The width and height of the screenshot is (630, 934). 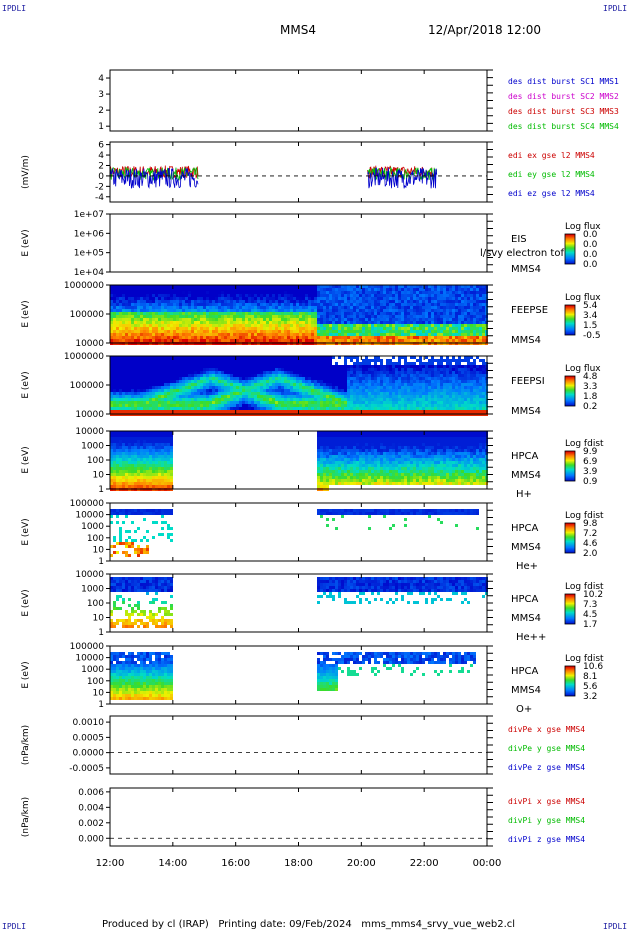 I want to click on y-tick-label: 1000000, so click(x=84, y=286).